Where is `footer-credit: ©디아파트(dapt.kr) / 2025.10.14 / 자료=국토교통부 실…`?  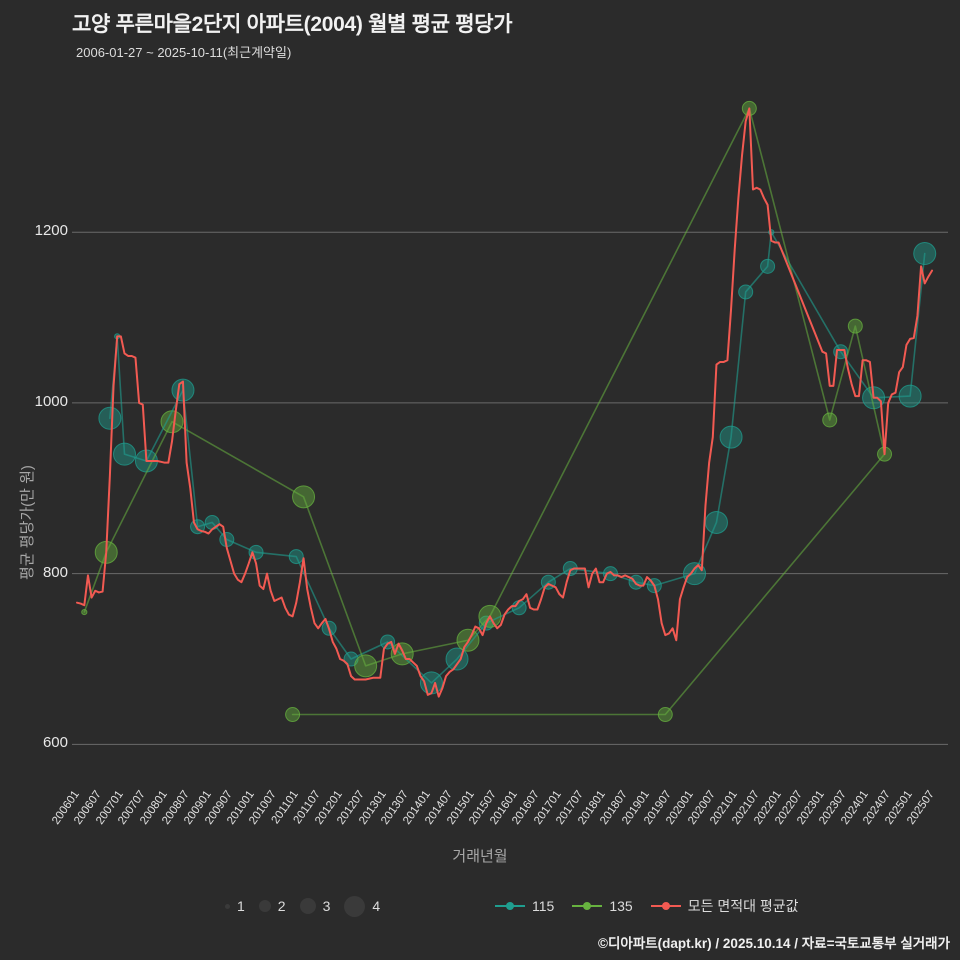
footer-credit: ©디아파트(dapt.kr) / 2025.10.14 / 자료=국토교통부 실… is located at coordinates (774, 943).